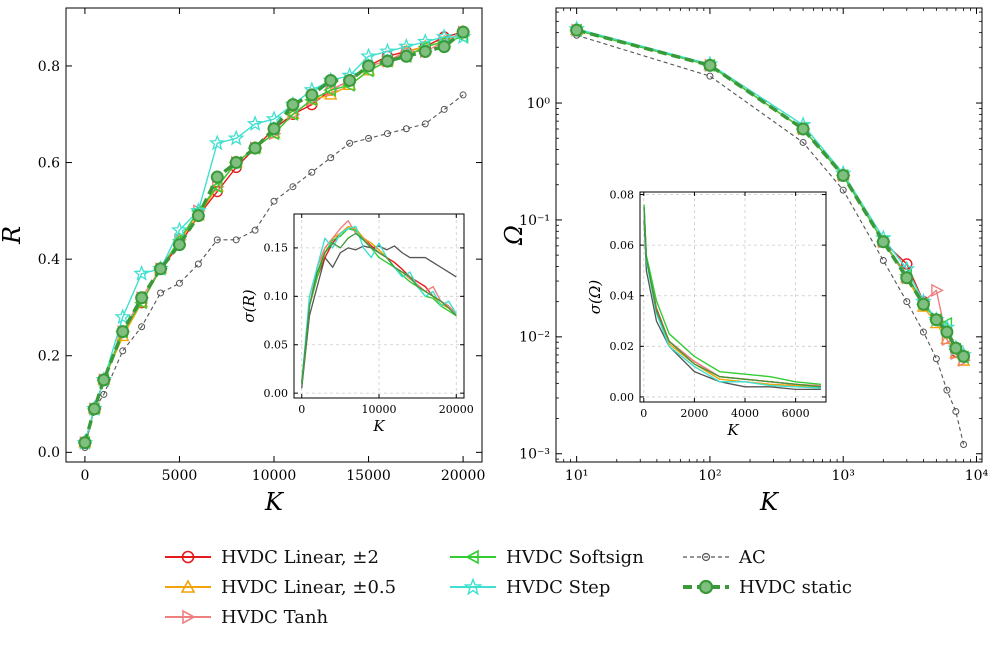 The width and height of the screenshot is (997, 645). Describe the element at coordinates (379, 409) in the screenshot. I see `left-inset-xtick-label-1: 10000` at that location.